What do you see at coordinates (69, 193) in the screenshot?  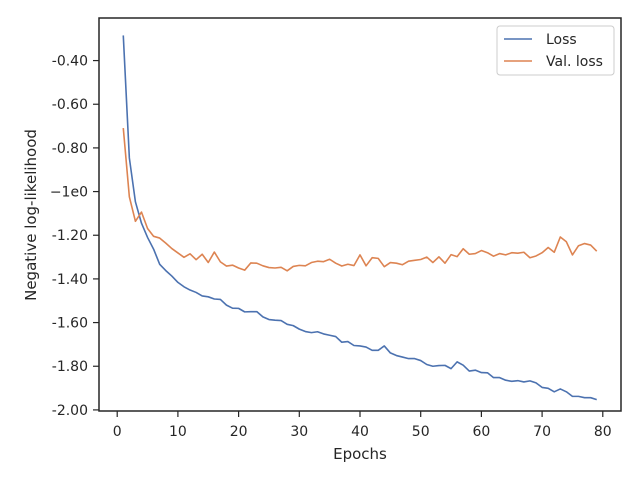 I see `y-tick-label: −1e0` at bounding box center [69, 193].